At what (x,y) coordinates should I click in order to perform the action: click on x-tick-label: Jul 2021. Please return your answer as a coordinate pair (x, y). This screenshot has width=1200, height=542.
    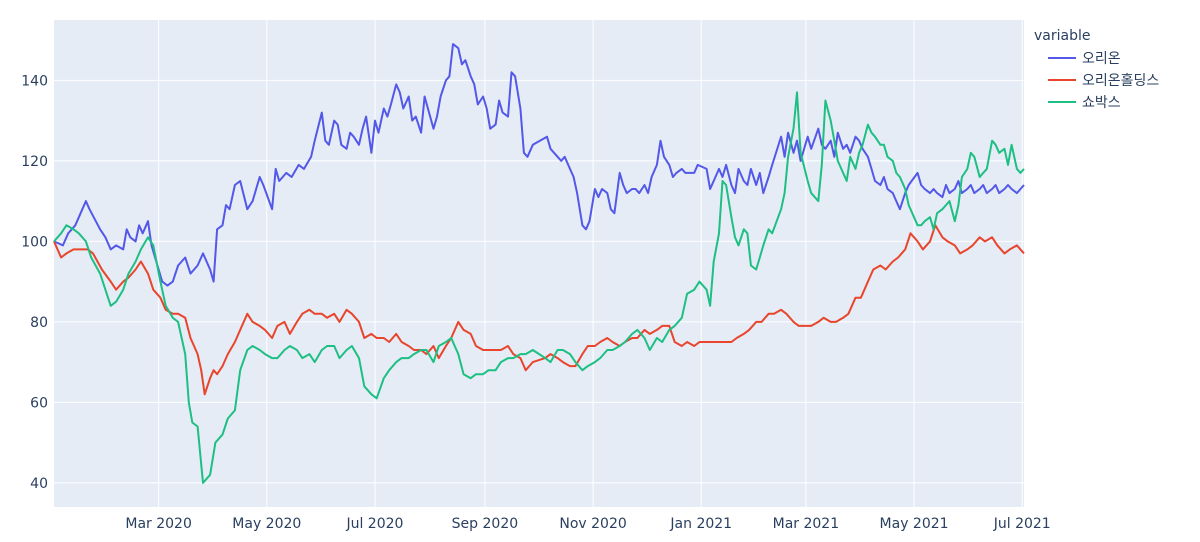
    Looking at the image, I should click on (1022, 524).